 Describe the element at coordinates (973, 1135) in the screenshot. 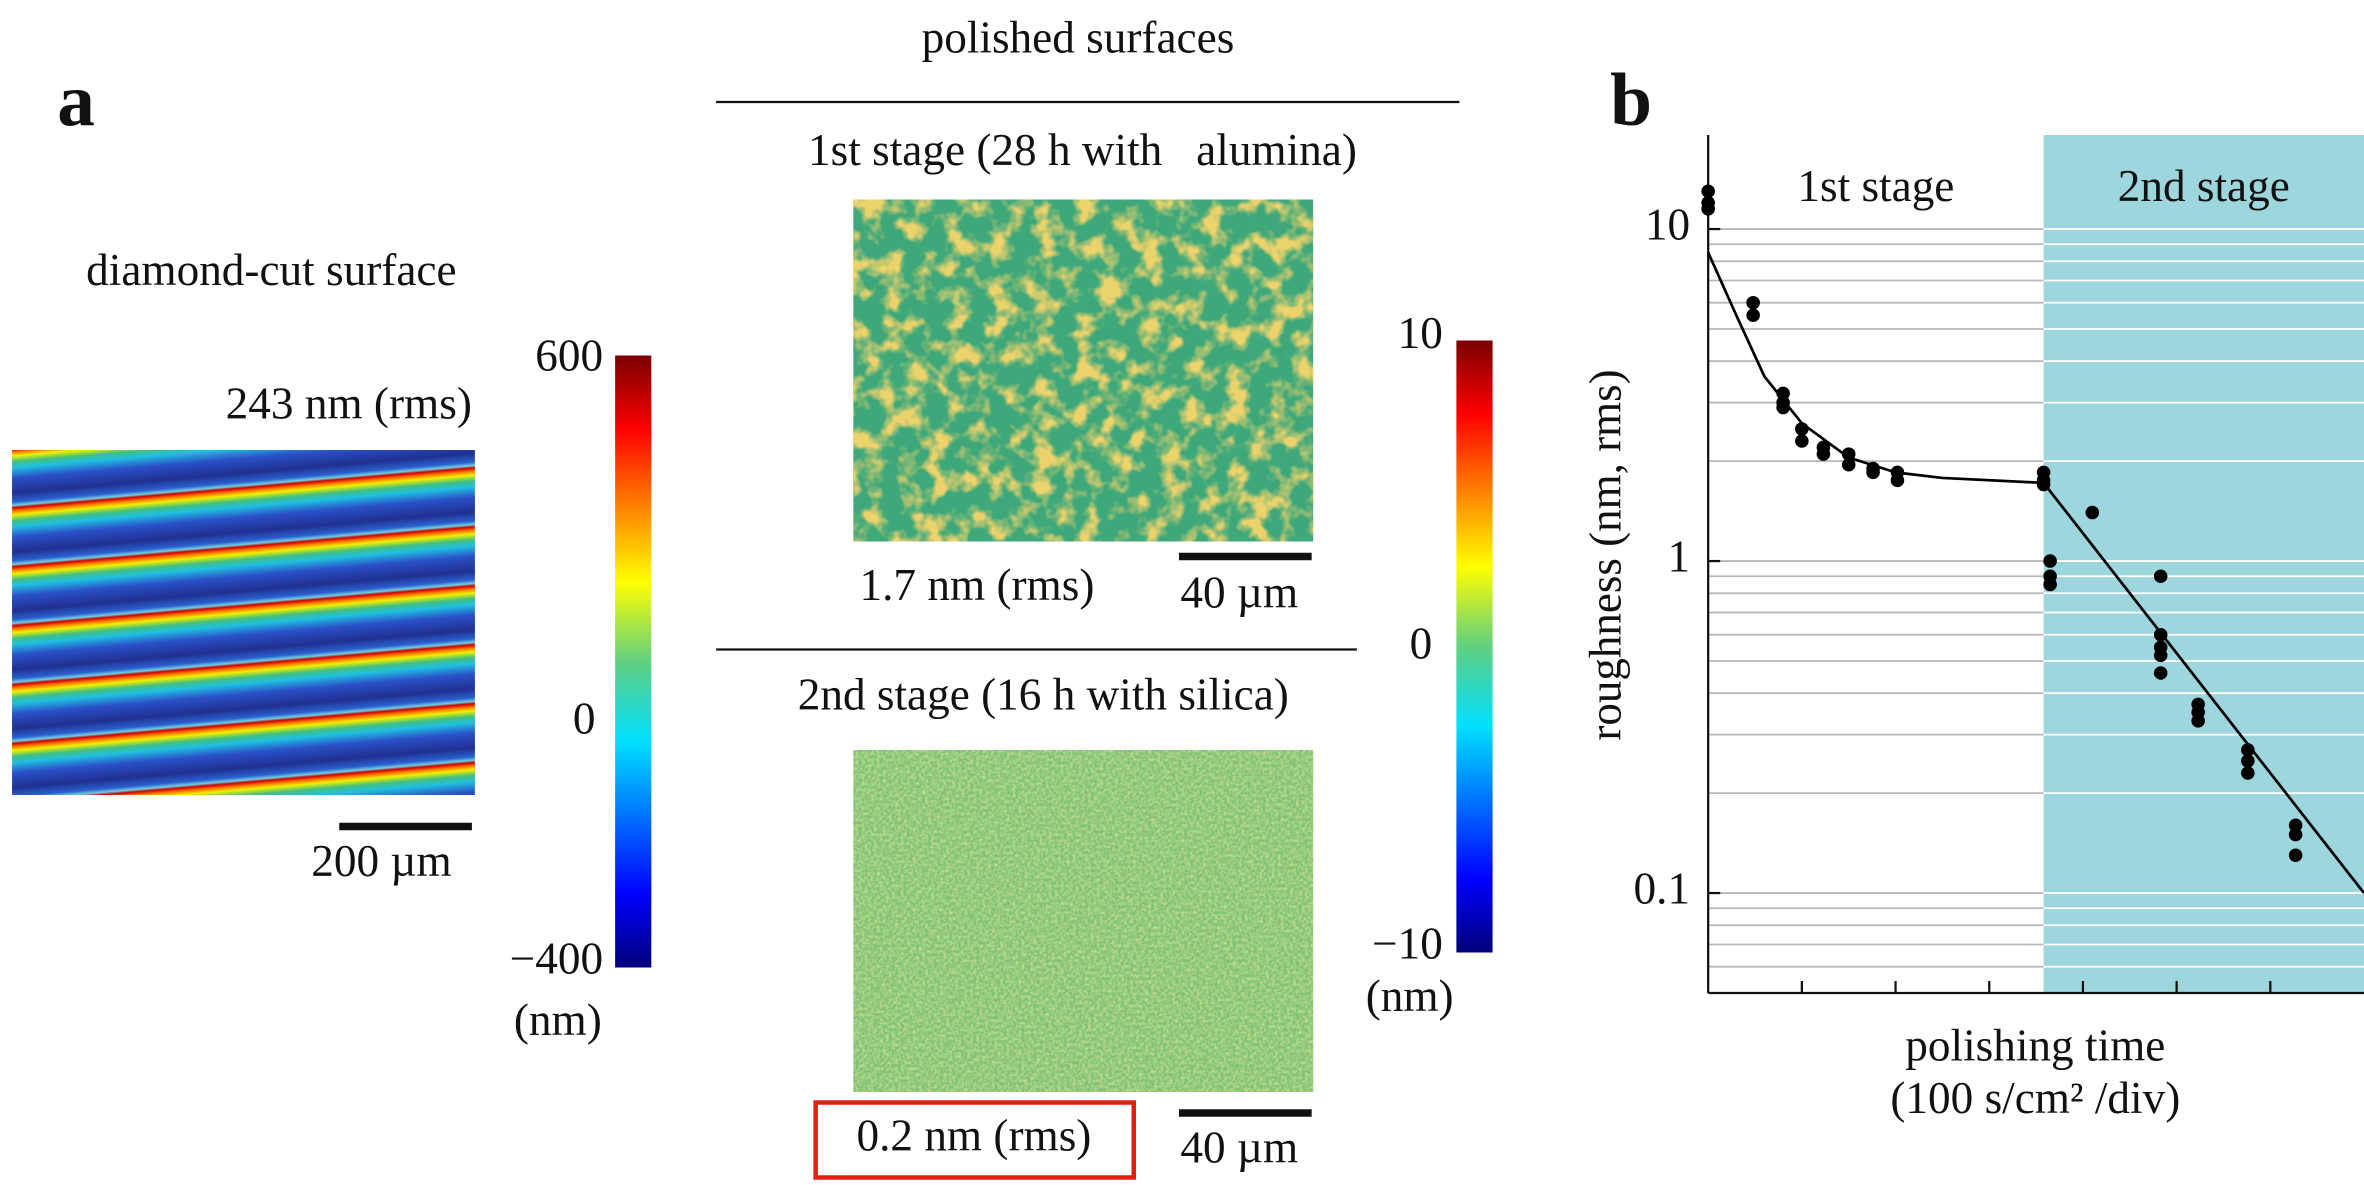

I see `stage2-rms: 0.2 nm (rms)` at that location.